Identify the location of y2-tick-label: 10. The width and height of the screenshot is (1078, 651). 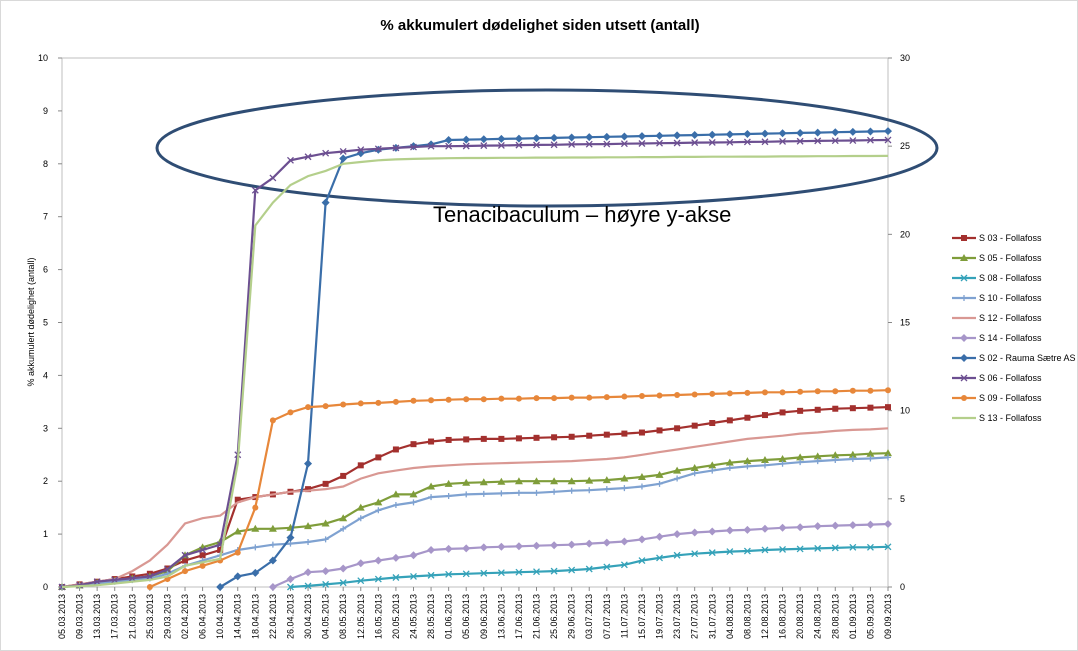
(905, 411).